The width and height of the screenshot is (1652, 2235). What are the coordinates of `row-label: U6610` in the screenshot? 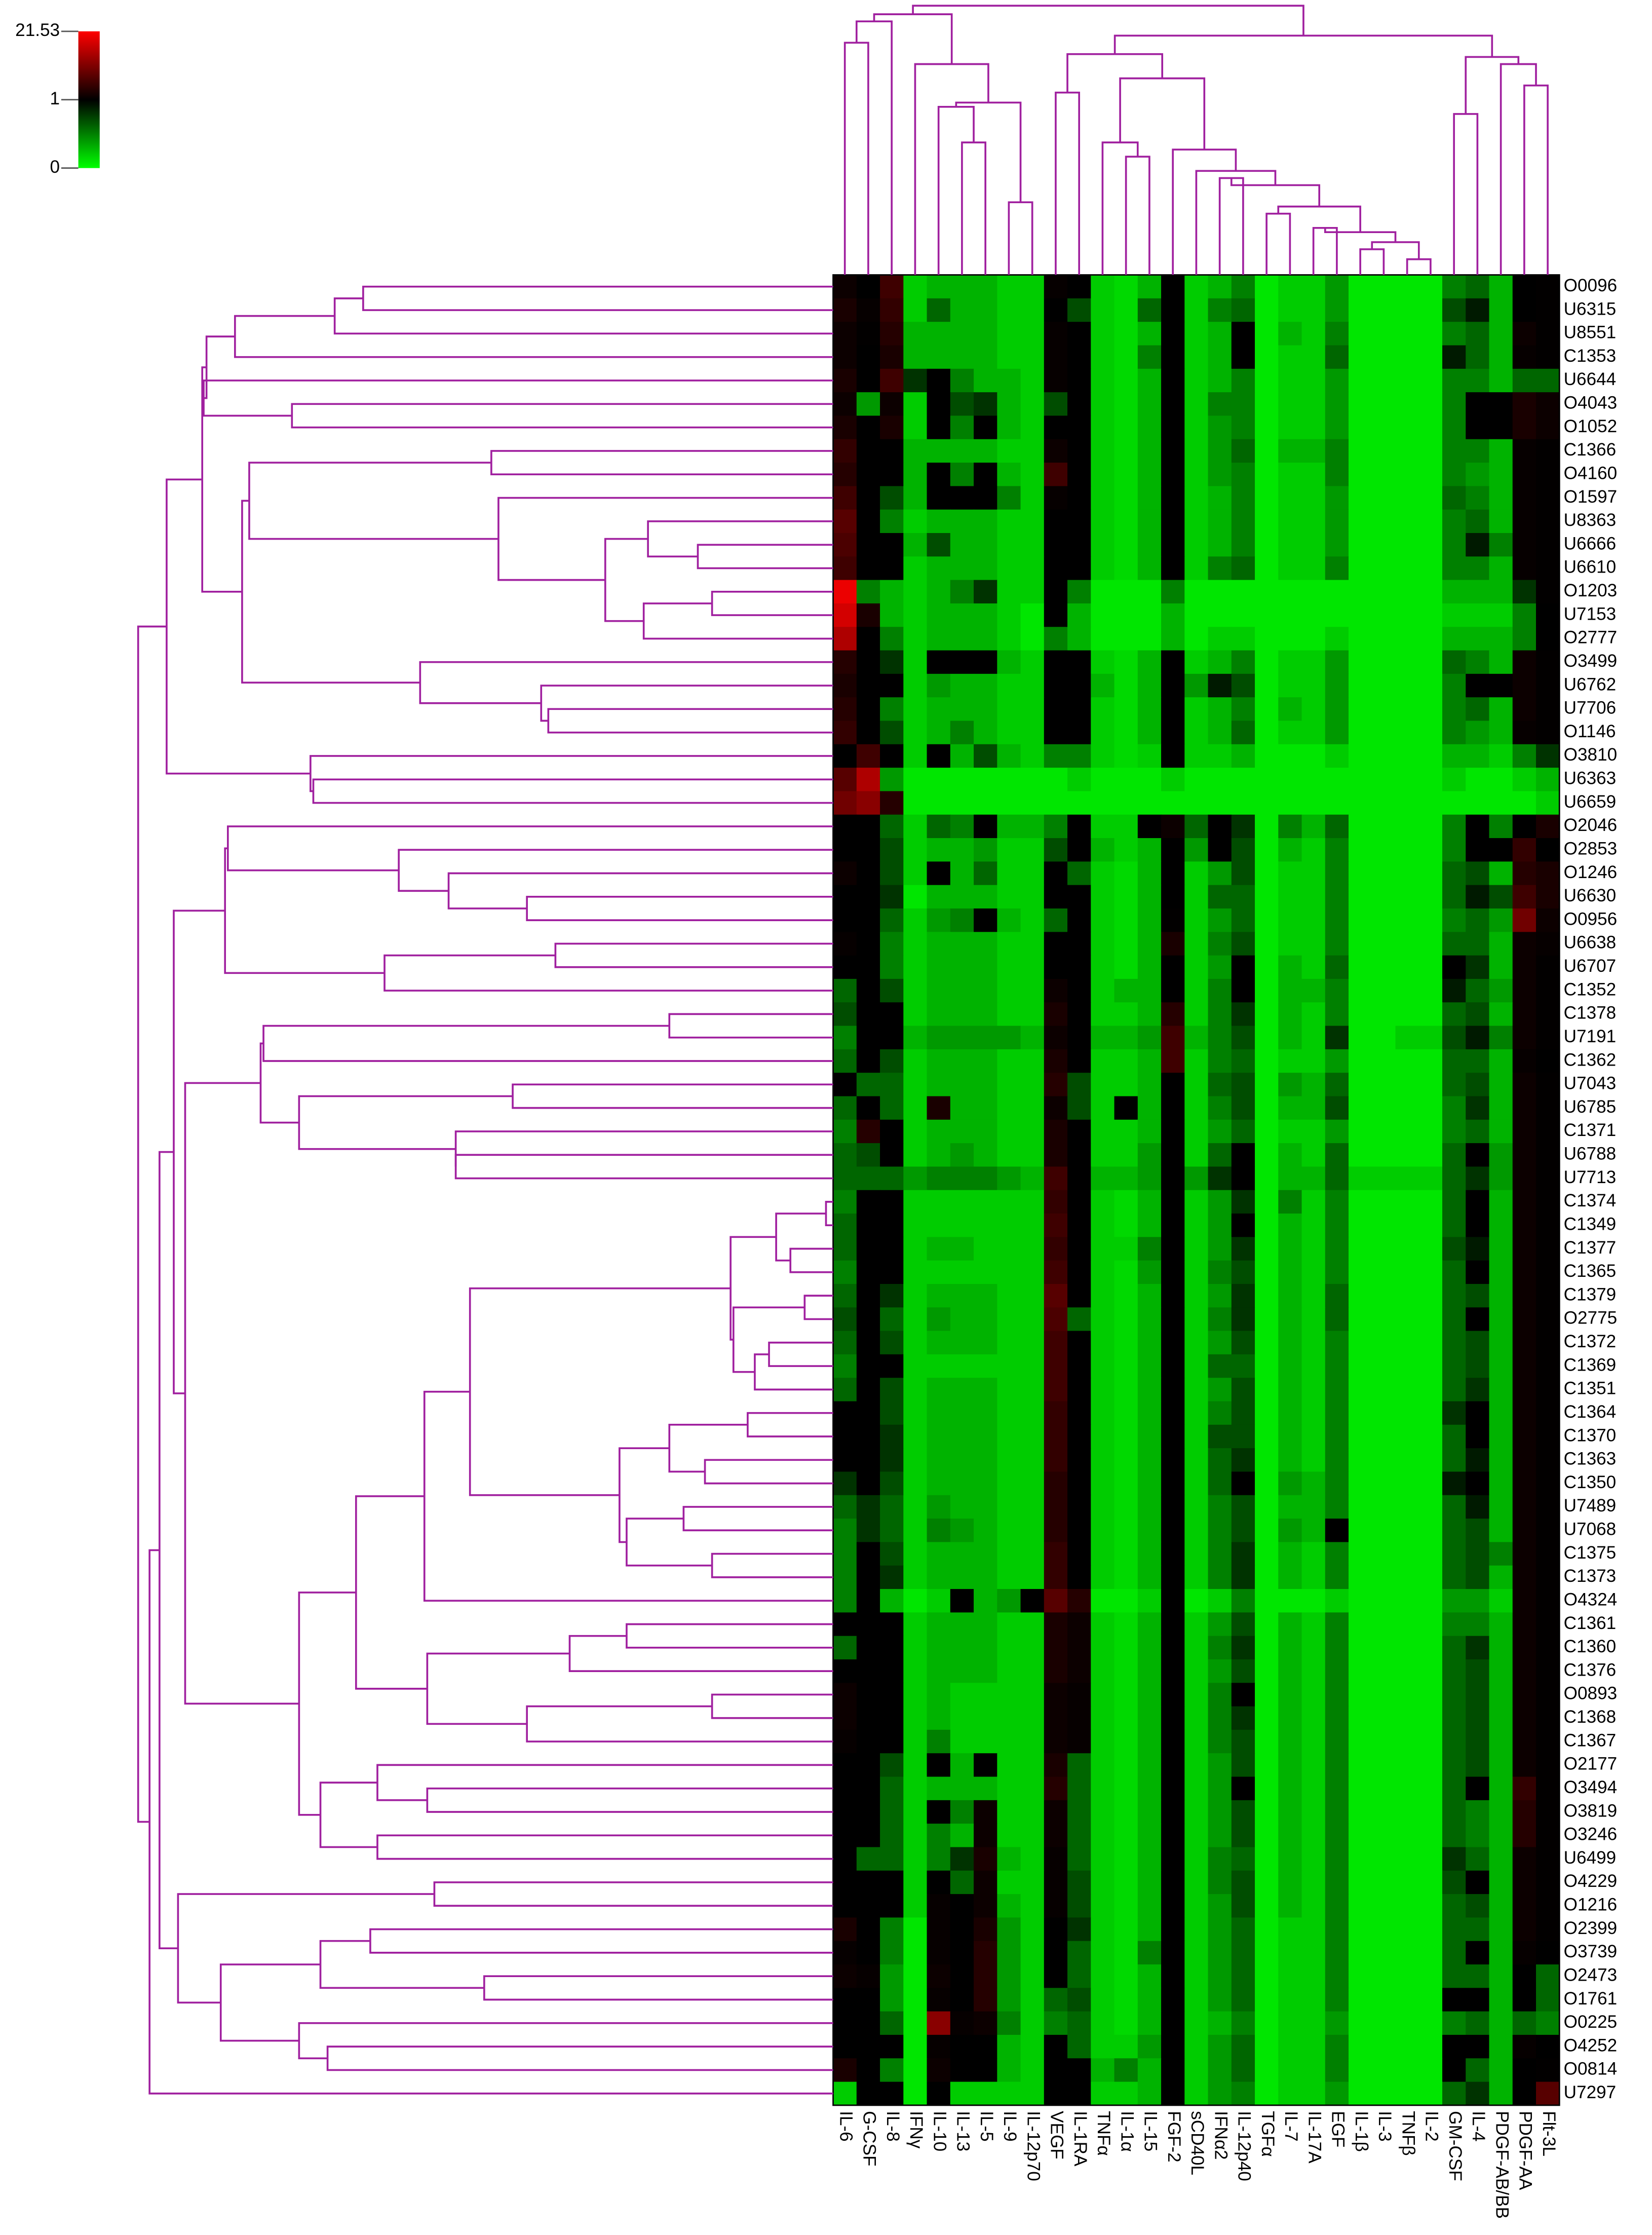 It's located at (1590, 567).